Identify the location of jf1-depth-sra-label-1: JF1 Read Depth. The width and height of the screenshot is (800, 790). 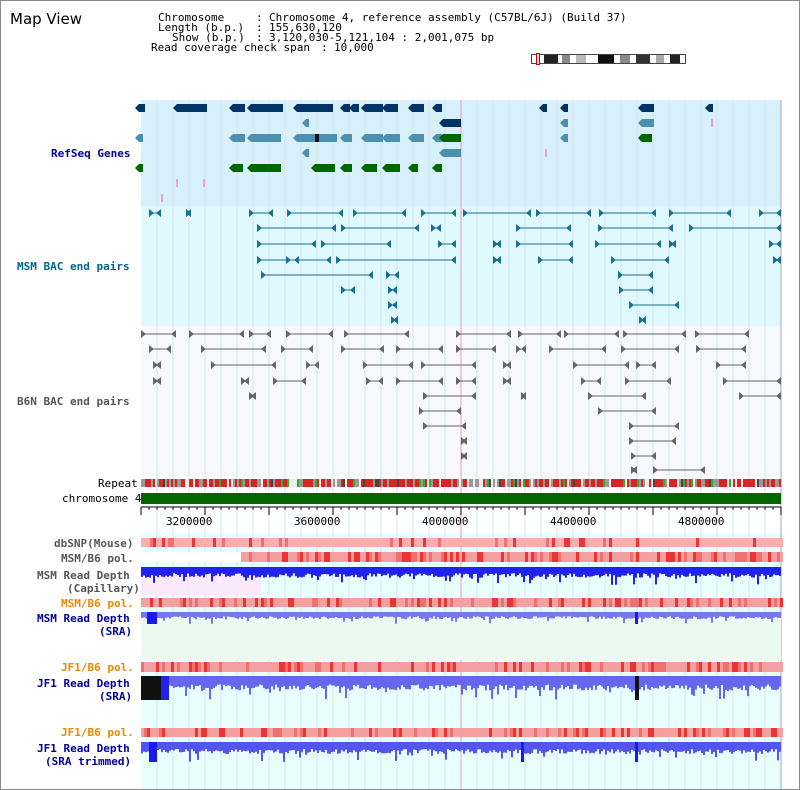
(83, 683).